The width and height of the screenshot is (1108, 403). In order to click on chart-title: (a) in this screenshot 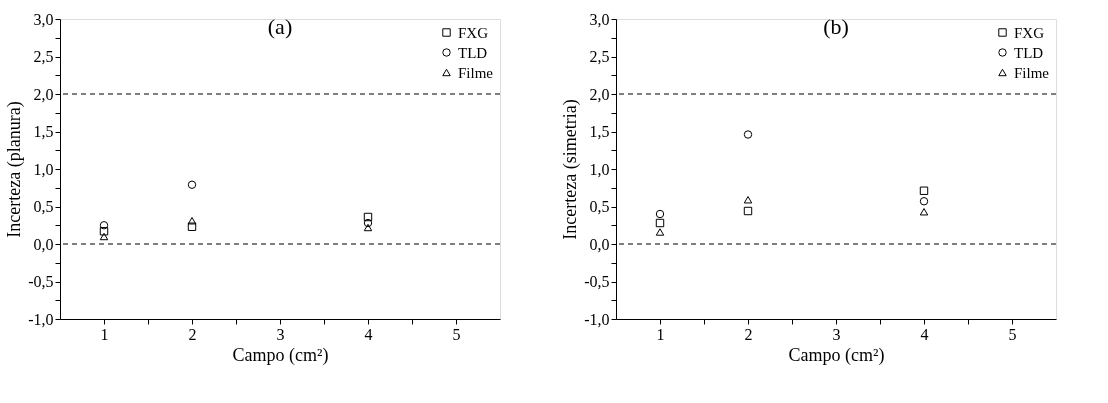, I will do `click(280, 26)`.